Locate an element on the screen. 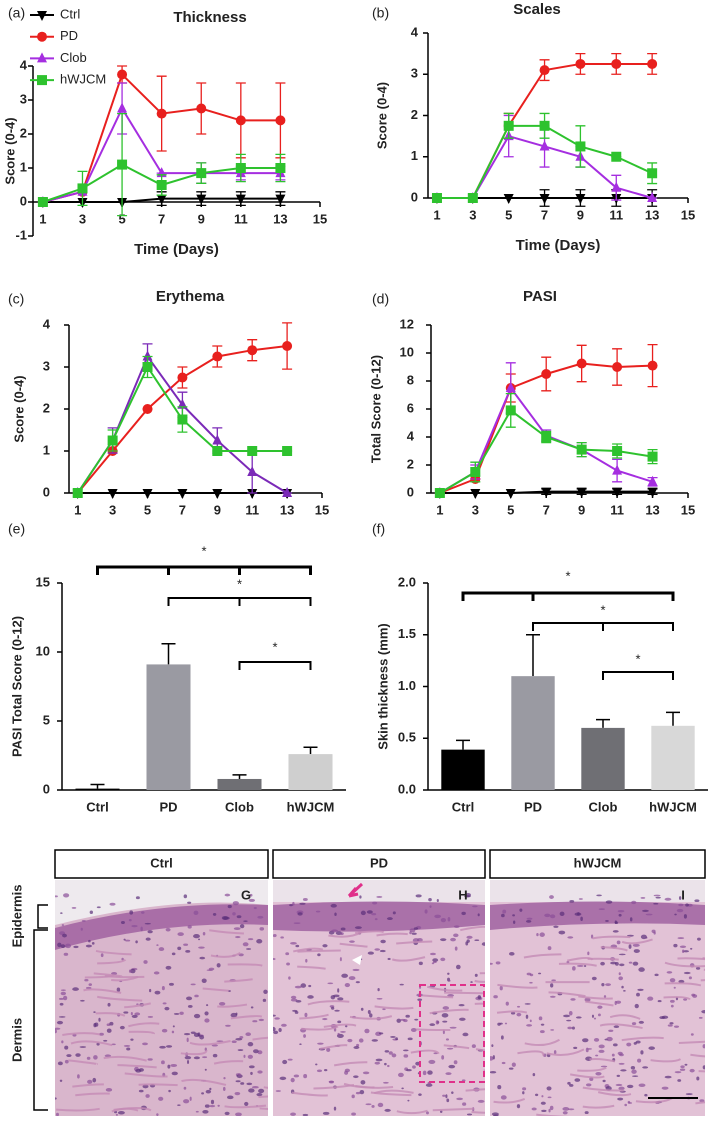  y-tick-label: 0 is located at coordinates (414, 196).